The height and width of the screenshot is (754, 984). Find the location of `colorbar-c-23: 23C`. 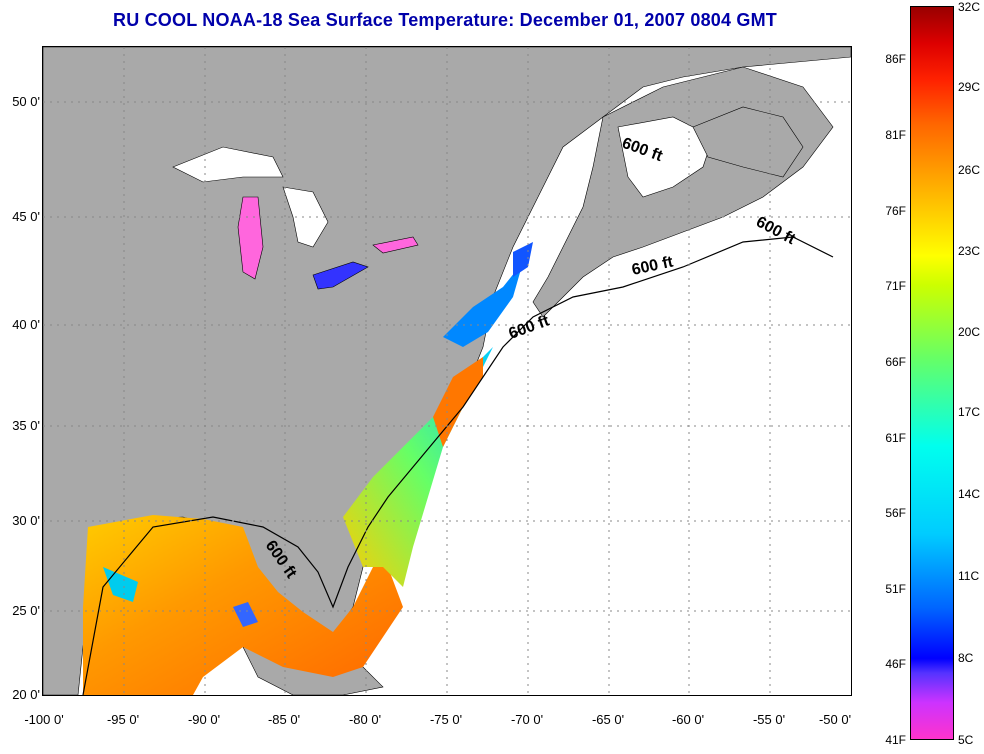

colorbar-c-23: 23C is located at coordinates (969, 251).